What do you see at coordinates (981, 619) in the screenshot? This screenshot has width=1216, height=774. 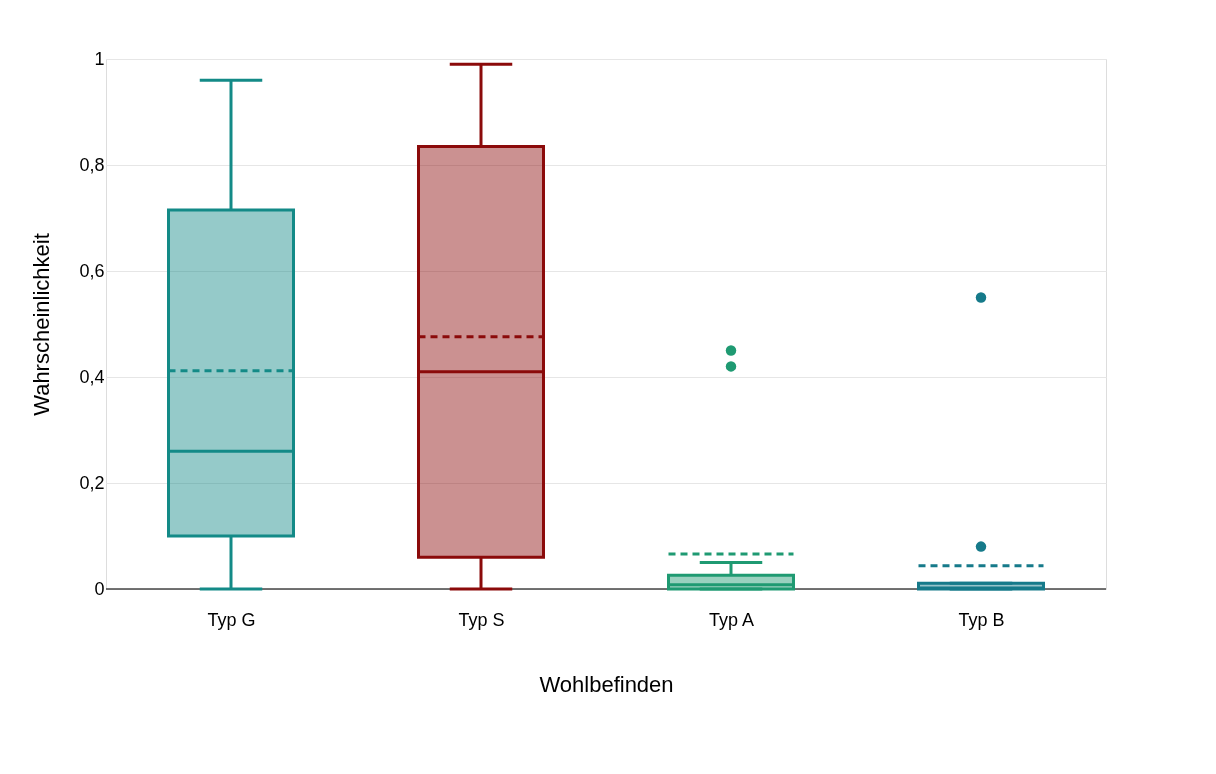 I see `x-tick-label: Typ B` at bounding box center [981, 619].